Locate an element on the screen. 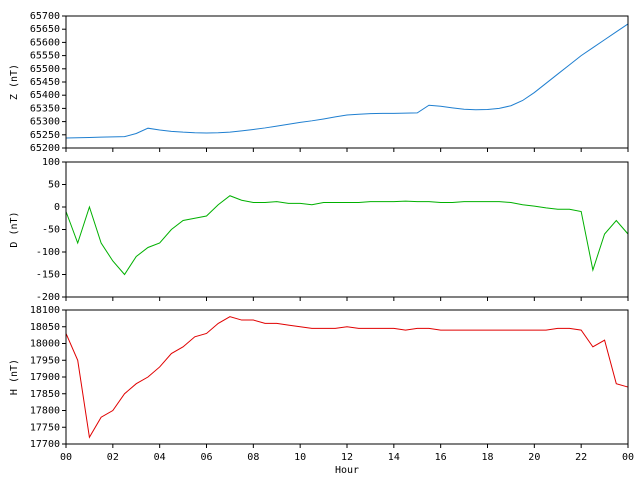 This screenshot has height=480, width=640. y-tick-label: 18000 is located at coordinates (45, 344).